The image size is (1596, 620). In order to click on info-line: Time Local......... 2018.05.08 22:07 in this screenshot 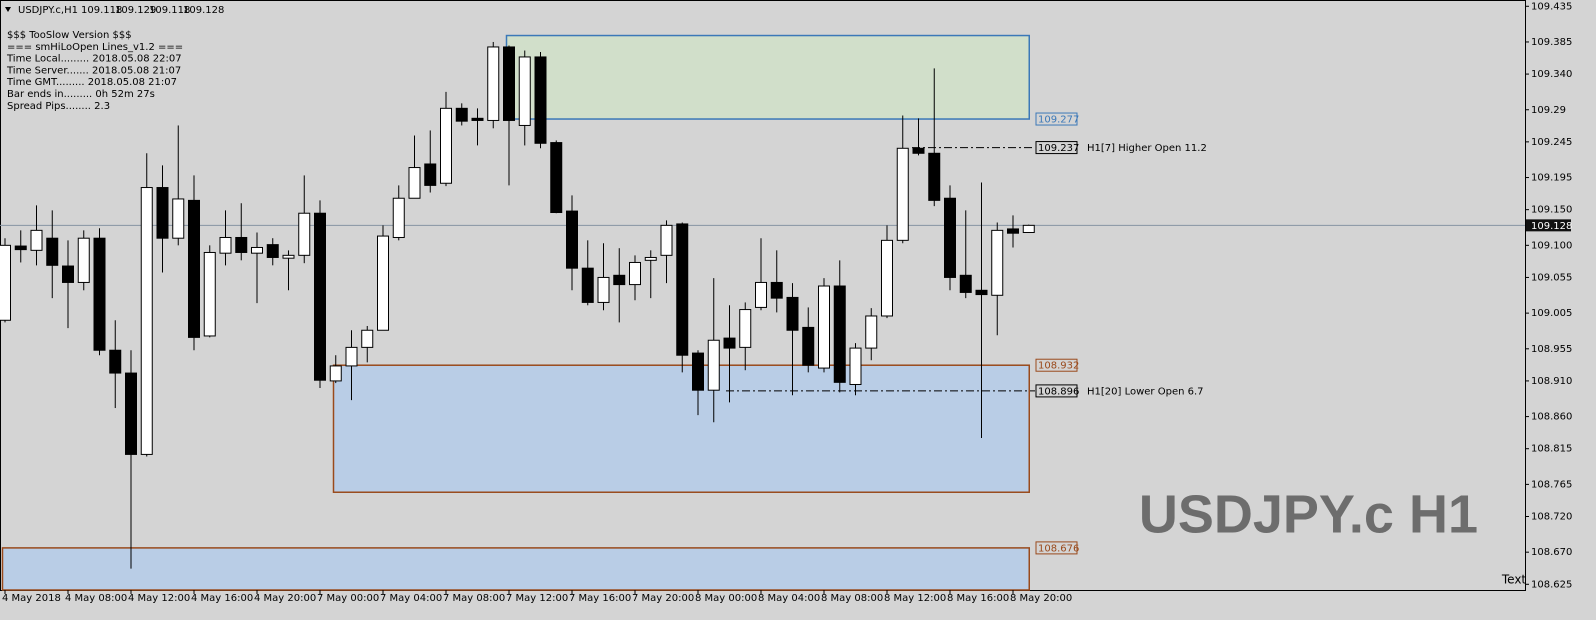, I will do `click(94, 59)`.